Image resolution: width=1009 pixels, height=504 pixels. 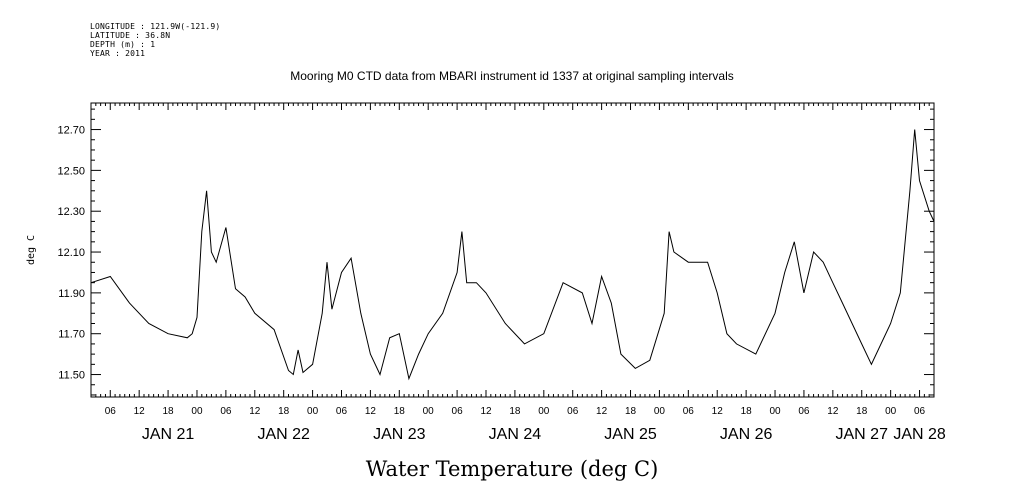 I want to click on y-tick-label: 11.50, so click(x=71, y=376).